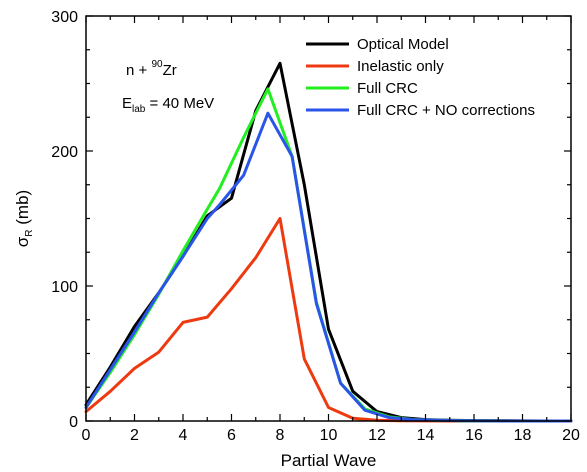 This screenshot has height=472, width=587. What do you see at coordinates (474, 435) in the screenshot?
I see `x-tick-label: 16` at bounding box center [474, 435].